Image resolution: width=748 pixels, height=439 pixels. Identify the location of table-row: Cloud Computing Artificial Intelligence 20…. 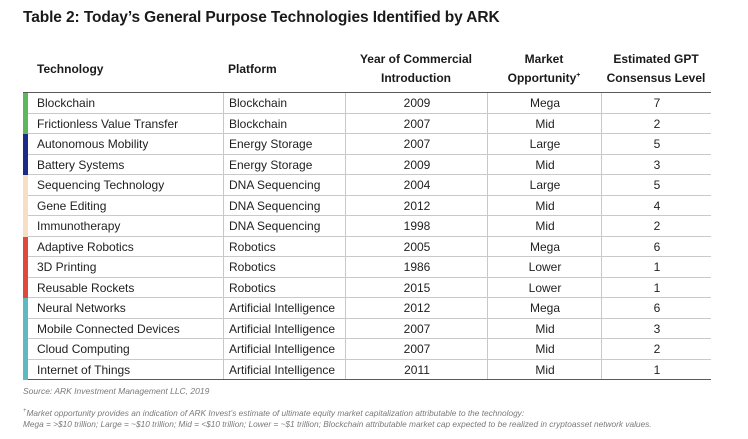
(367, 349).